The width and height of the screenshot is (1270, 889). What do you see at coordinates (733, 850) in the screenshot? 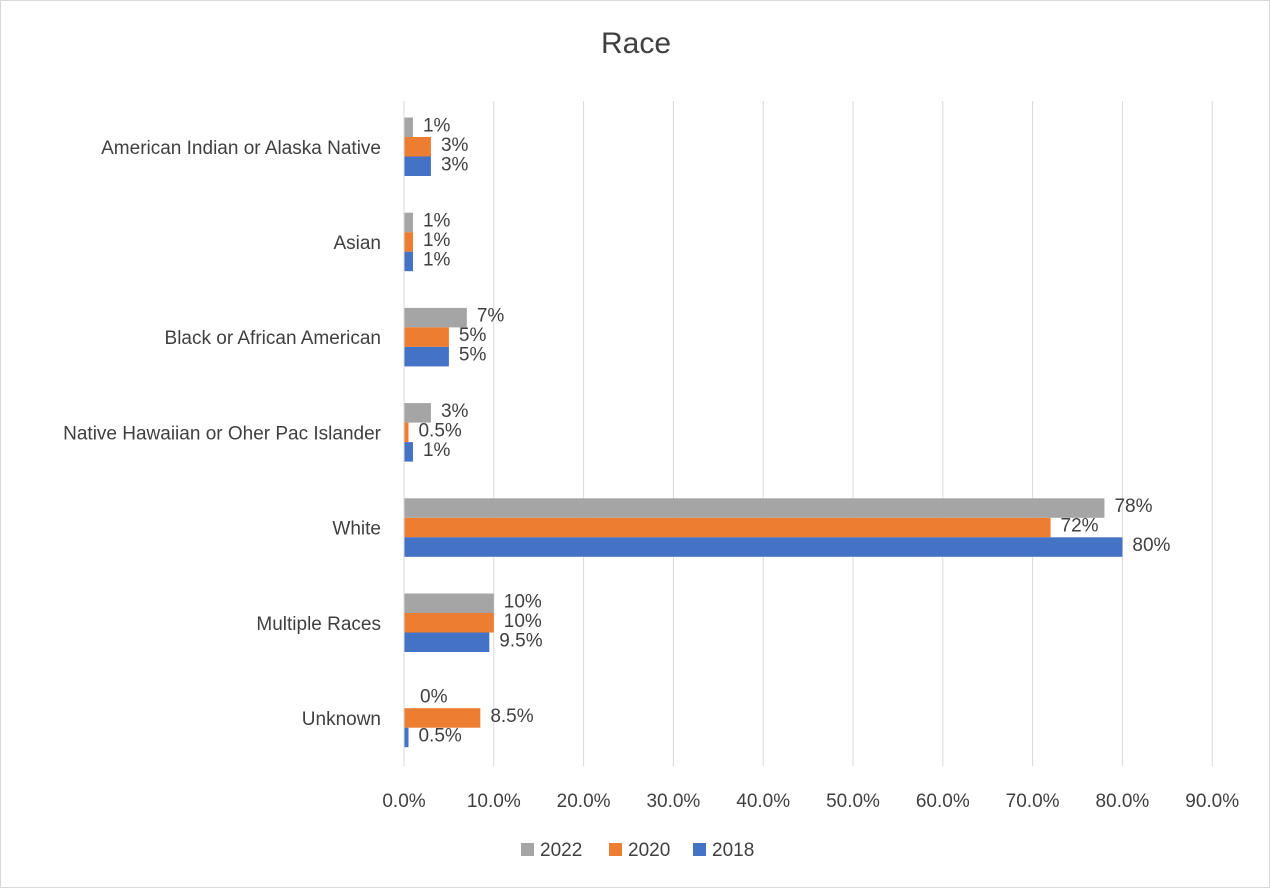
I see `legend-label: 2018` at bounding box center [733, 850].